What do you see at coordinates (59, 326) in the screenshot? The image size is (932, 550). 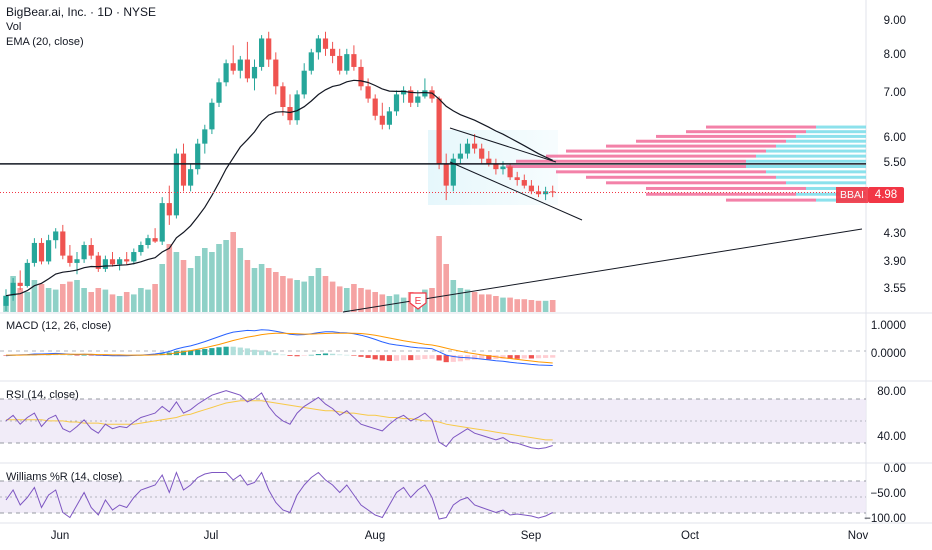 I see `macd-label: MACD (12, 26, close)` at bounding box center [59, 326].